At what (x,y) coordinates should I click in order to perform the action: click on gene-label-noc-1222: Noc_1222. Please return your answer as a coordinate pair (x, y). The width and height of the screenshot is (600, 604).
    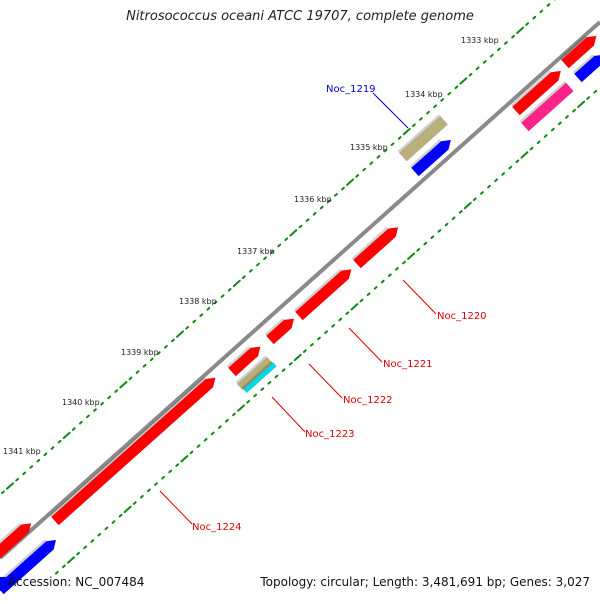
    Looking at the image, I should click on (368, 400).